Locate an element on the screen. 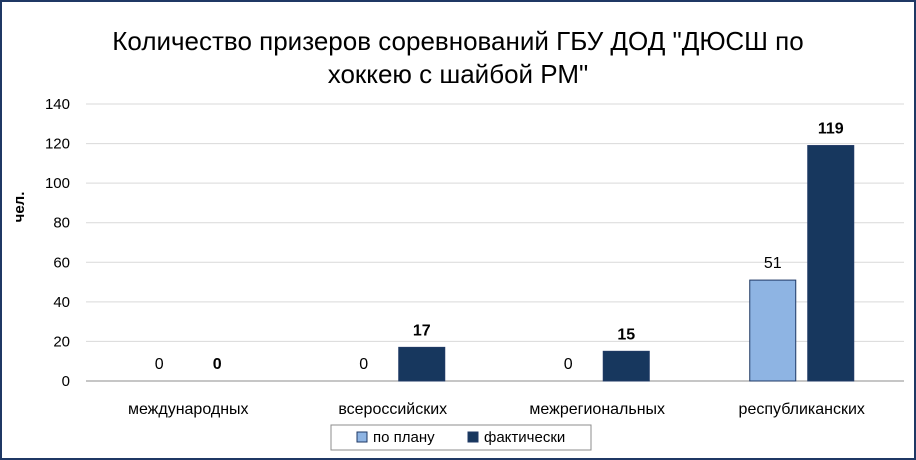 The image size is (916, 460). x-tick-label: республиканских is located at coordinates (802, 409).